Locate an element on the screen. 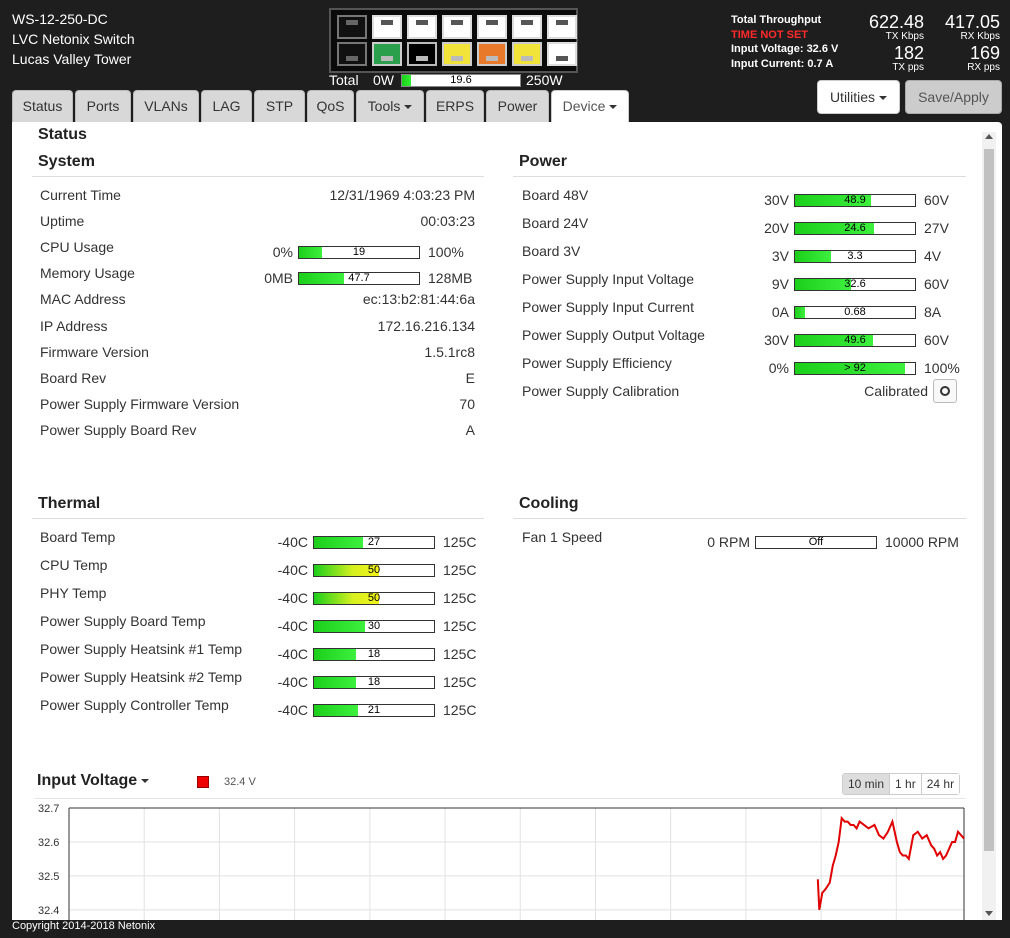 The height and width of the screenshot is (938, 1010). board-3v-bar-fill is located at coordinates (813, 256).